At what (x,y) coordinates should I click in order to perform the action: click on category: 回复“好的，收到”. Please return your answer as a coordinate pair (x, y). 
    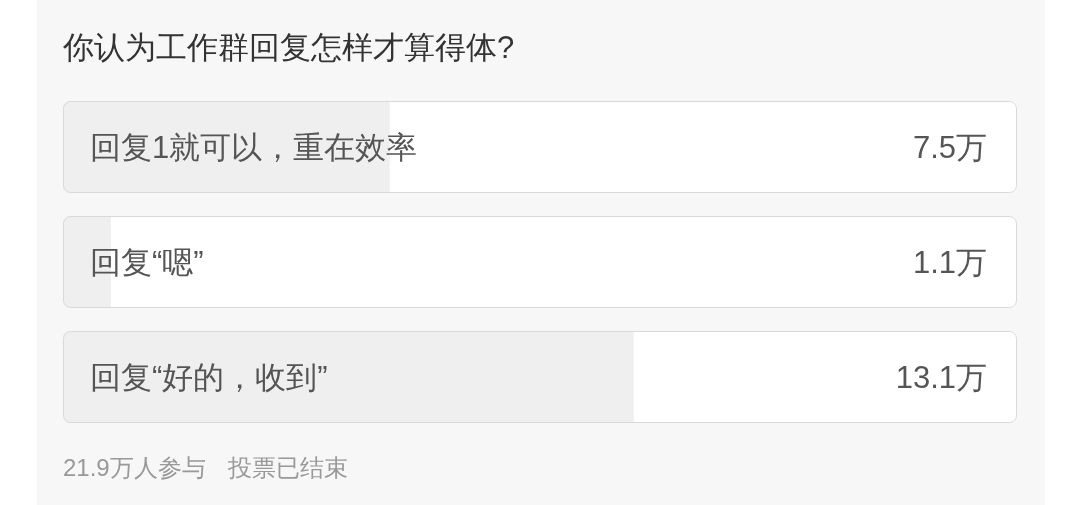
    Looking at the image, I should click on (209, 377).